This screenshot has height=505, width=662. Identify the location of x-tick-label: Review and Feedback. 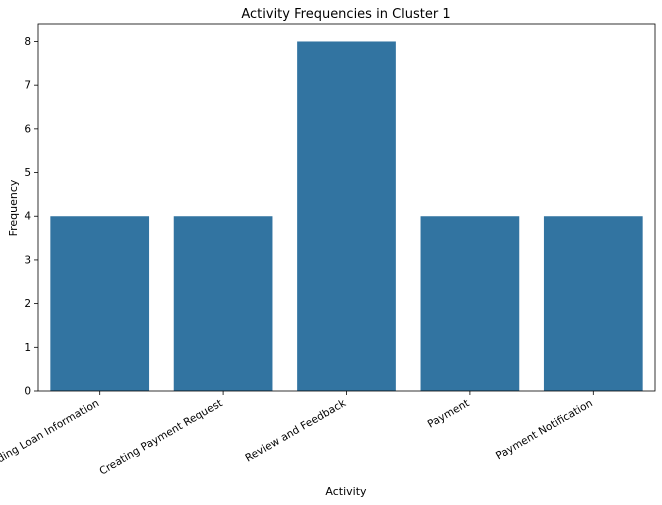
(295, 431).